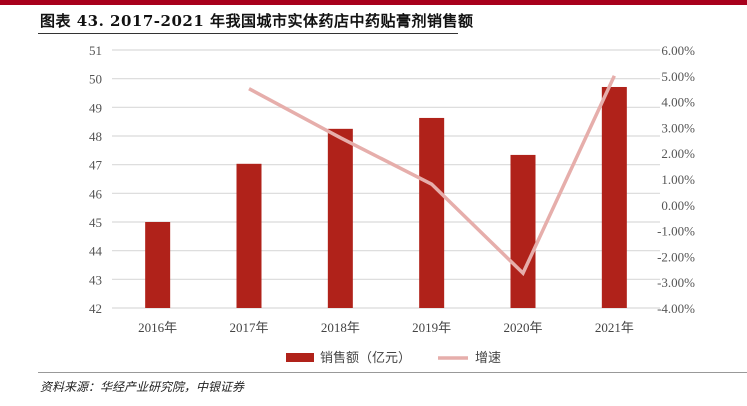  What do you see at coordinates (248, 327) in the screenshot?
I see `x-tick: 2017年` at bounding box center [248, 327].